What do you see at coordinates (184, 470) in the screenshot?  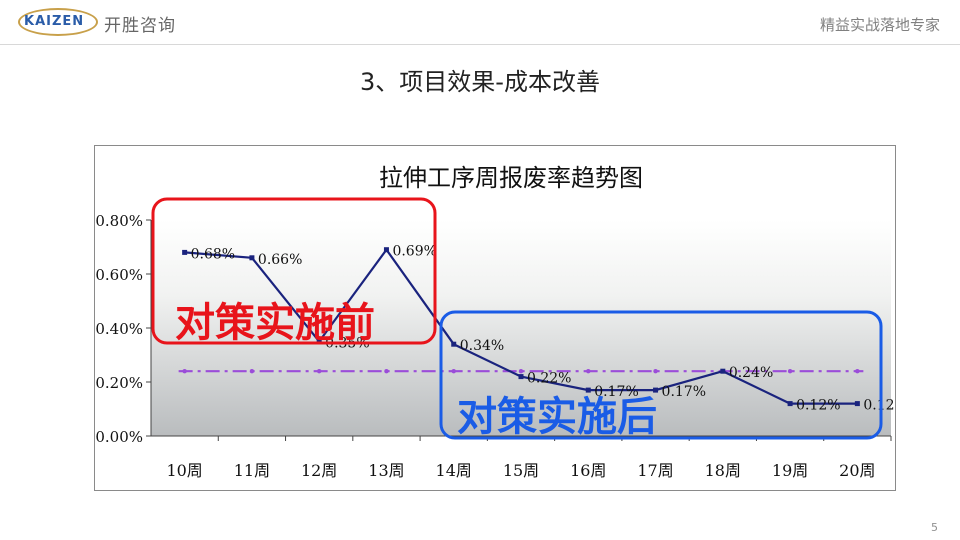 I see `x-tick-label: 10周` at bounding box center [184, 470].